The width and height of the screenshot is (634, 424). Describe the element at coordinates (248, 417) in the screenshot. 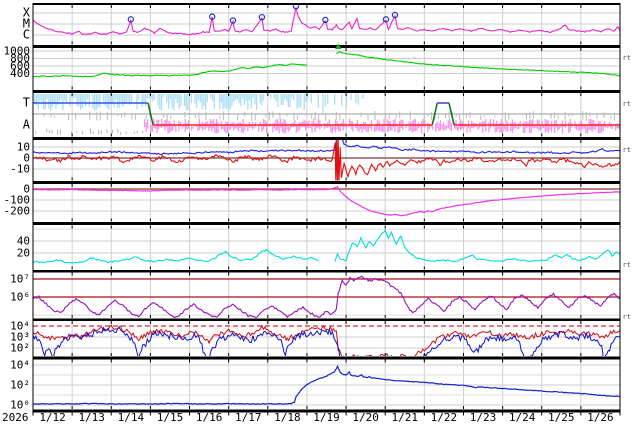

I see `x-tick-label: 1/17` at that location.